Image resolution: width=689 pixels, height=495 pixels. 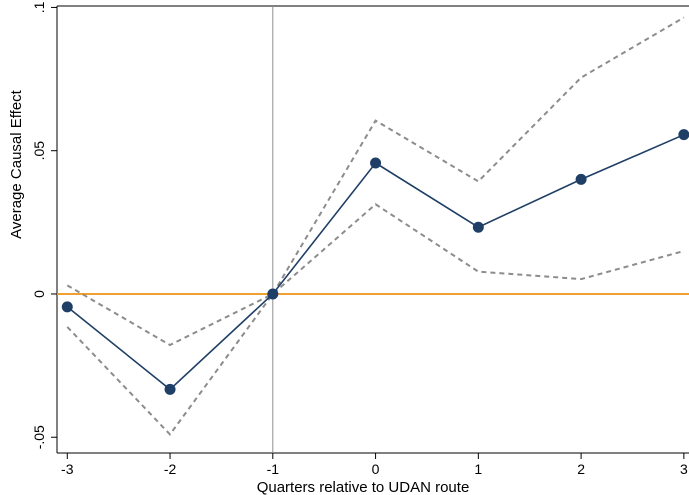 What do you see at coordinates (376, 469) in the screenshot?
I see `x-tick-label: 0` at bounding box center [376, 469].